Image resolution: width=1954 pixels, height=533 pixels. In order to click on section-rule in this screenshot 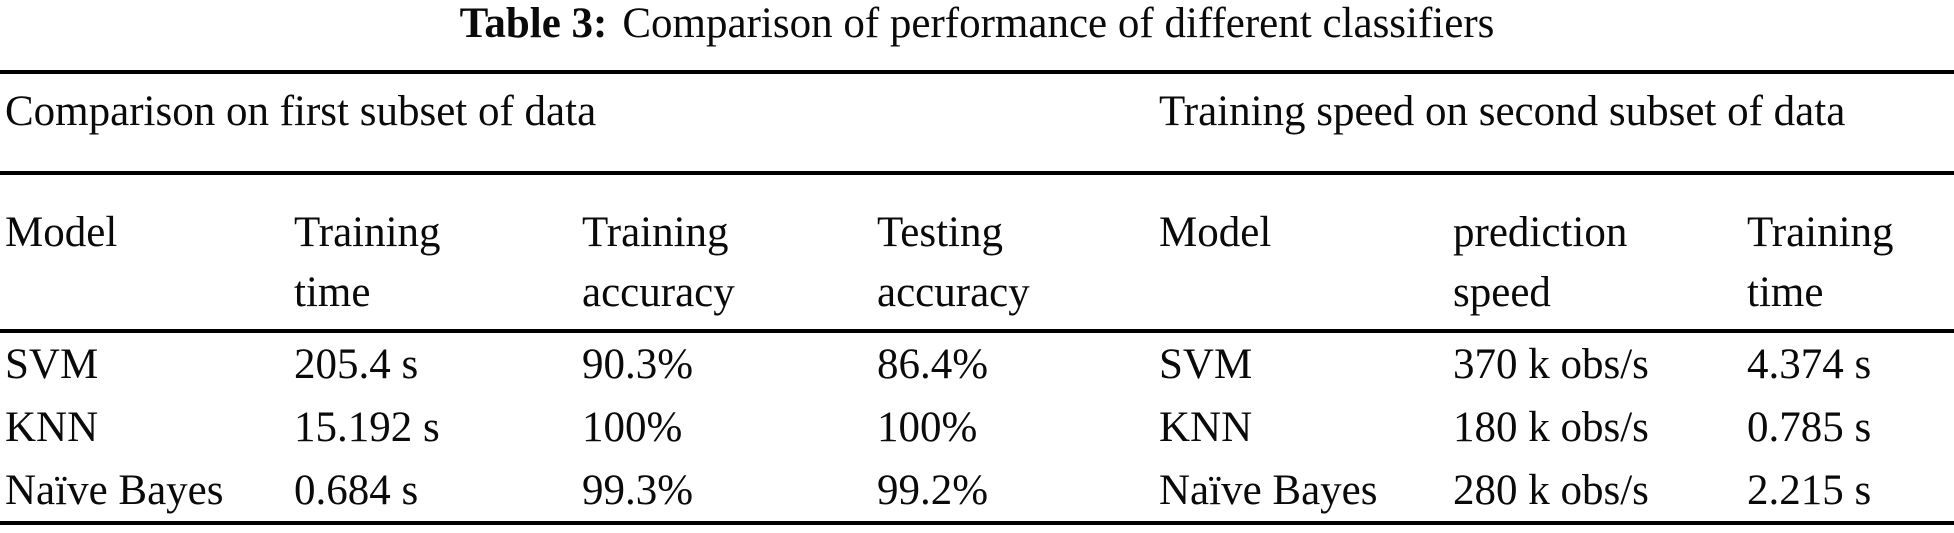, I will do `click(977, 173)`.